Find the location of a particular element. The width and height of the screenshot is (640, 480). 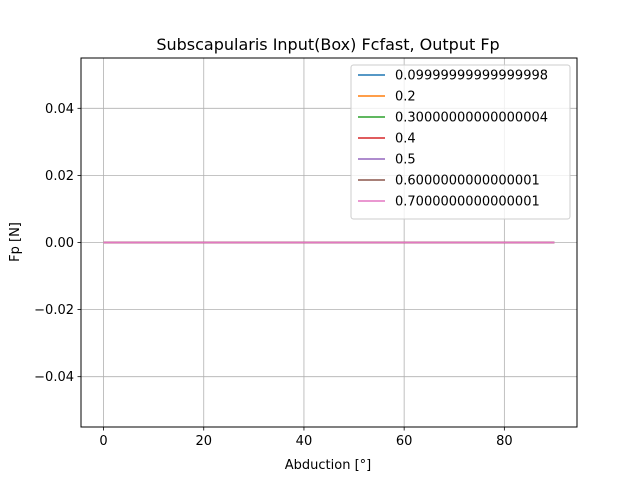

x-tick-label: 60 is located at coordinates (404, 441).